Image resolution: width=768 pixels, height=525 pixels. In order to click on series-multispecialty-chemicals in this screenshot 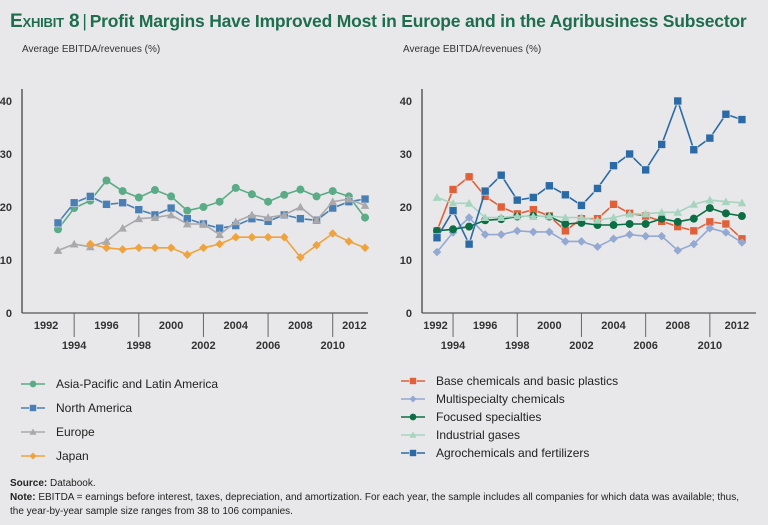, I will do `click(589, 235)`.